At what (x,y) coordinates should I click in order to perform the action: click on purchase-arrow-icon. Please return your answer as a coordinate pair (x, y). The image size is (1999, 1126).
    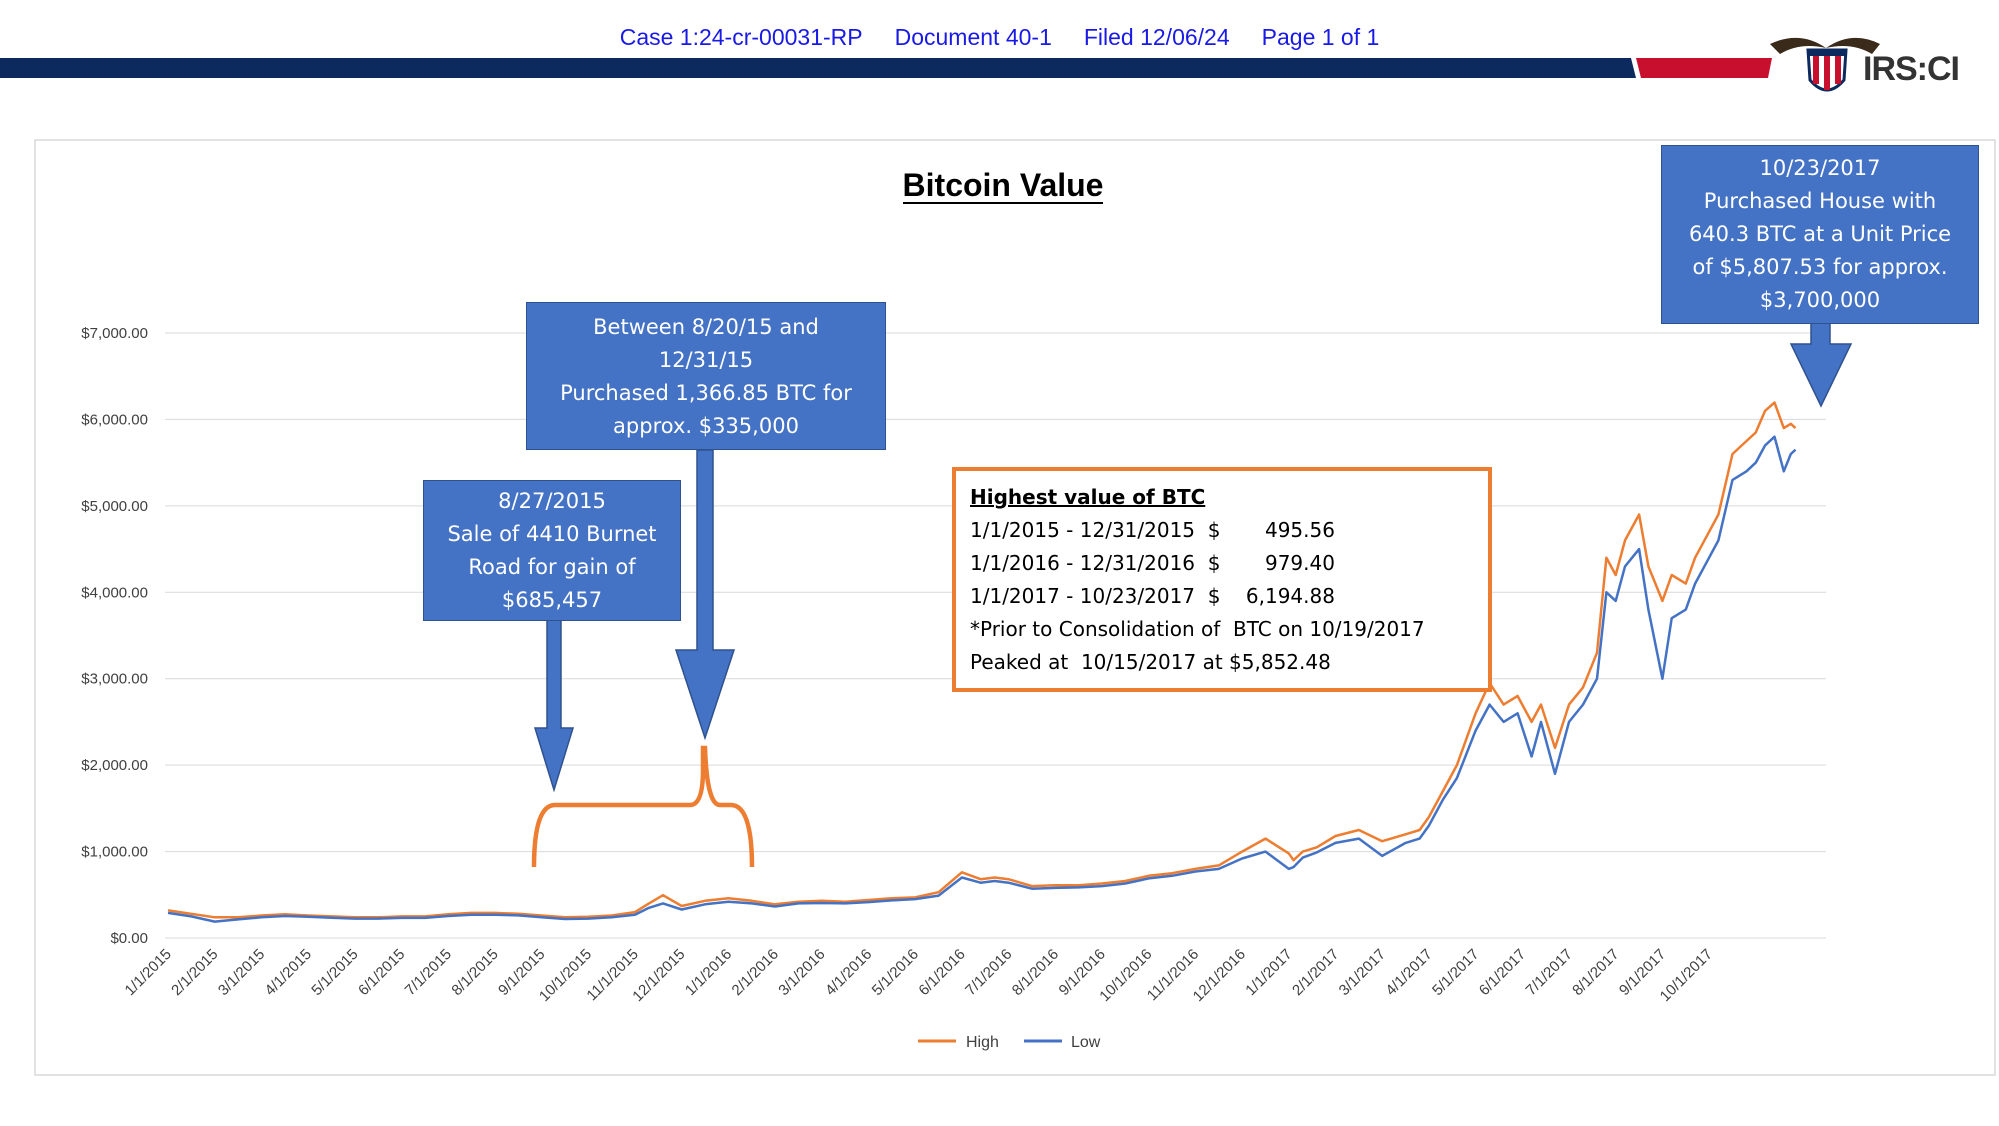
    Looking at the image, I should click on (705, 595).